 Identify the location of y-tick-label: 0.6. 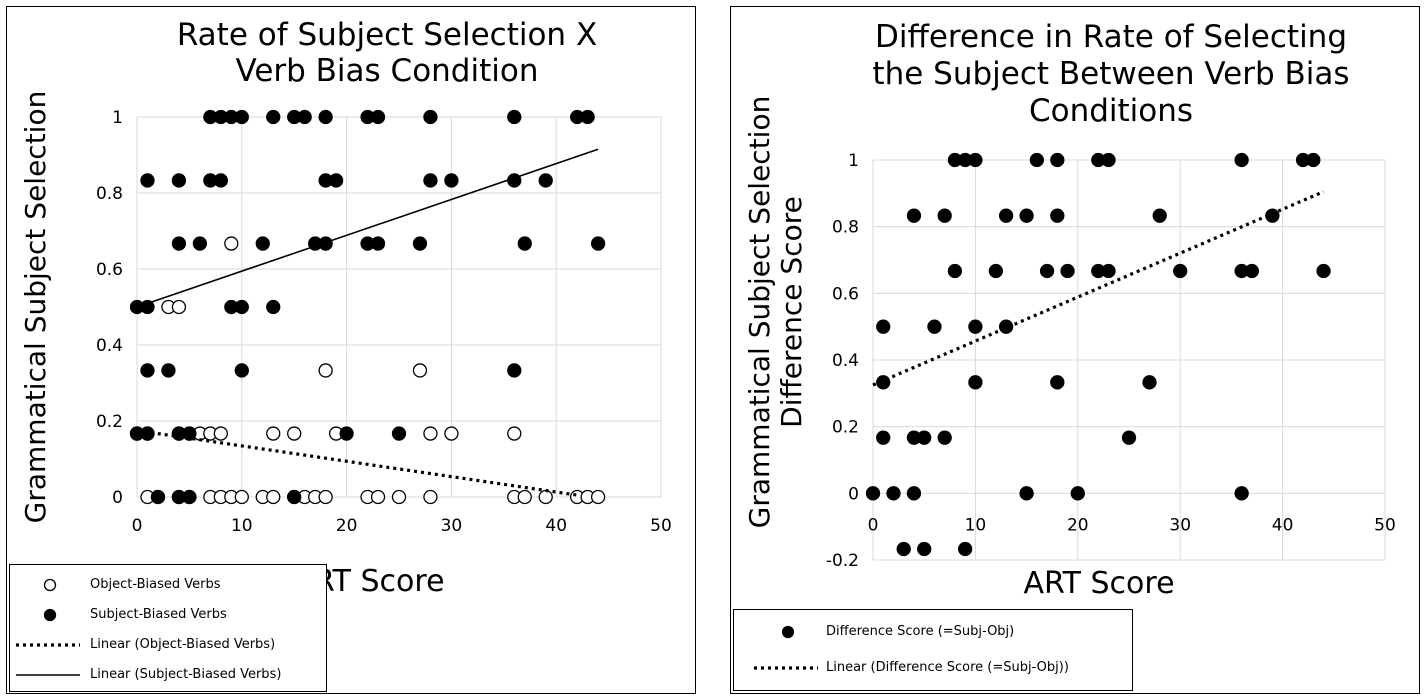
(845, 294).